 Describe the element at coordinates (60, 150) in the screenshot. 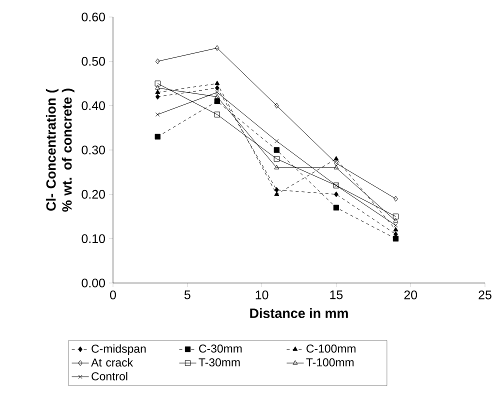

I see `y-axis-title: Cl- Concentration ( % wt. of concrete )` at that location.